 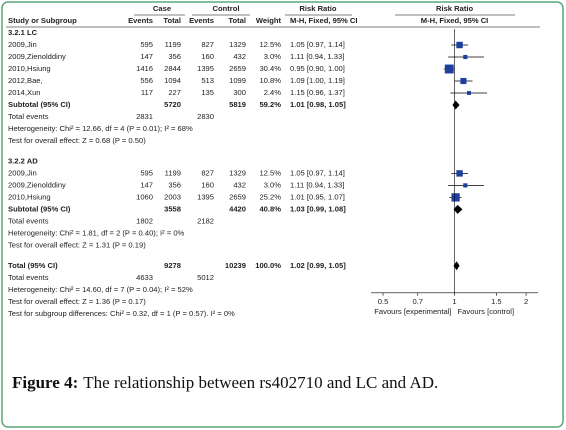 What do you see at coordinates (270, 208) in the screenshot?
I see `weight: 40.8%` at bounding box center [270, 208].